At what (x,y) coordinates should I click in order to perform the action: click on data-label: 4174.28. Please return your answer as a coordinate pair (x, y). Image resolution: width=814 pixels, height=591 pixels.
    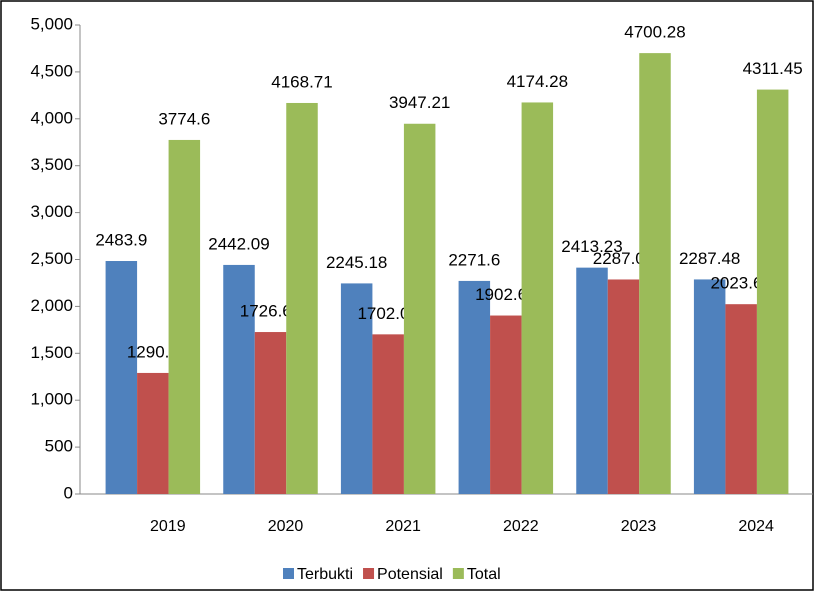
    Looking at the image, I should click on (537, 81).